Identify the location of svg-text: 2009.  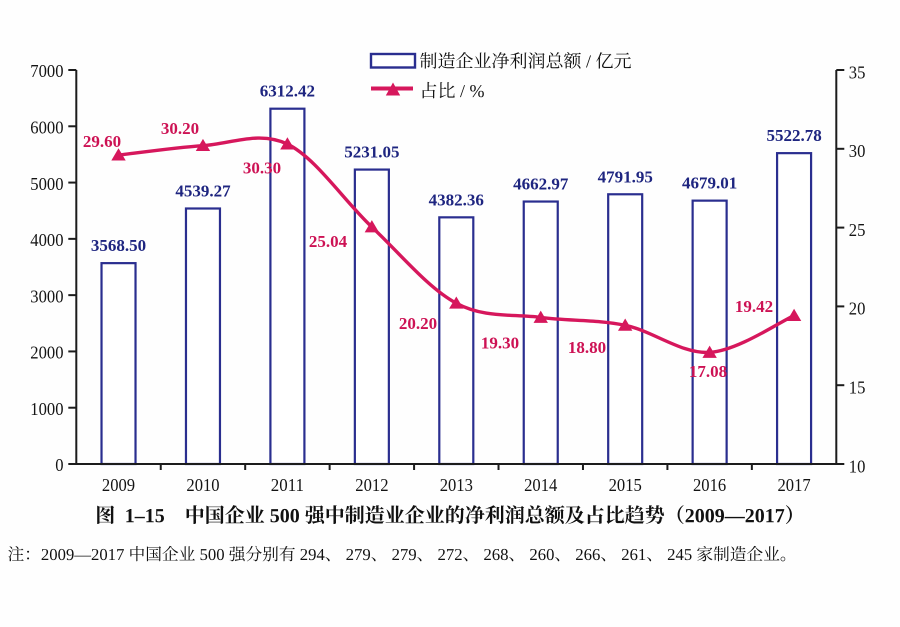
(118, 485).